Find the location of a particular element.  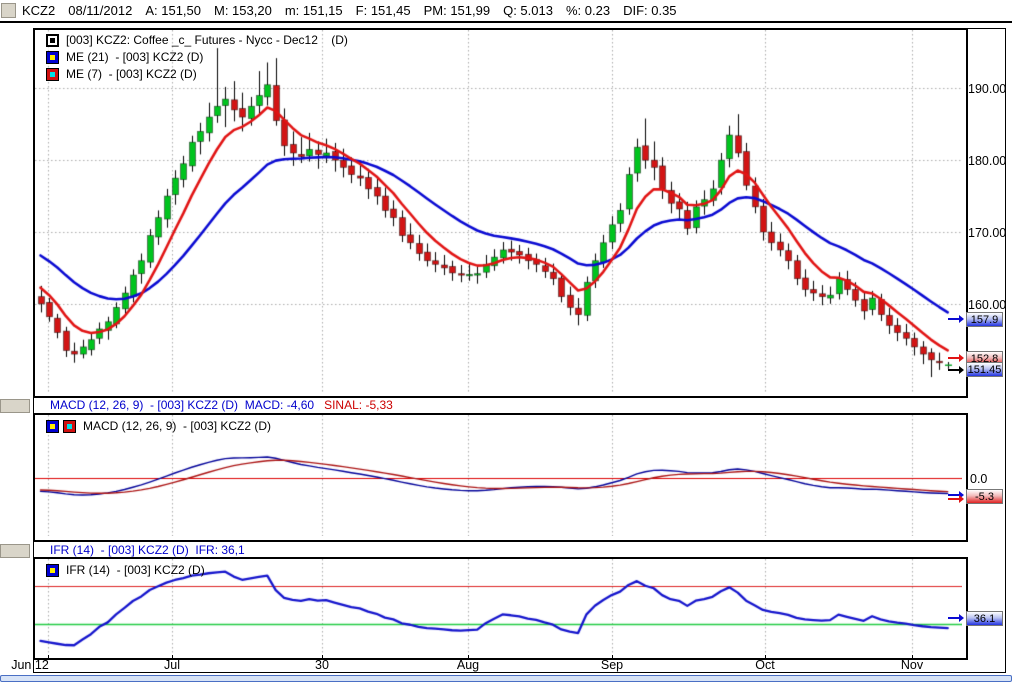

pane-handle-icon is located at coordinates (8, 10).